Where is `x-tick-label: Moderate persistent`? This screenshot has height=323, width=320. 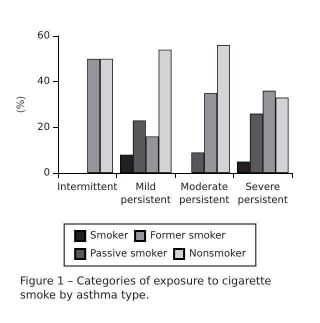
x-tick-label: Moderate persistent is located at coordinates (204, 194).